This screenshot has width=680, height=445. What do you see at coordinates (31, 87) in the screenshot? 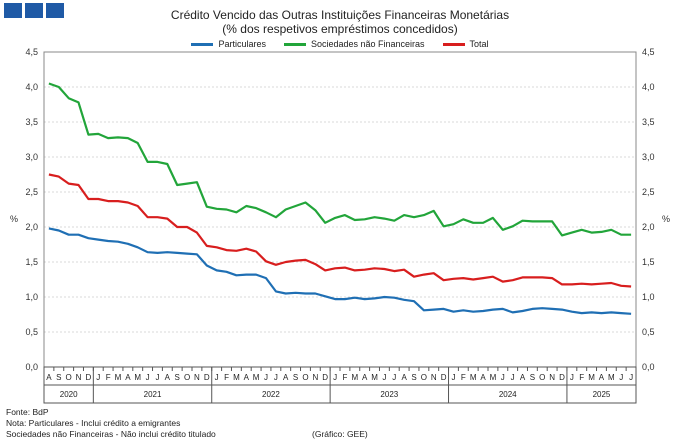
I see `y-tick-label-left: 4,0` at bounding box center [31, 87].